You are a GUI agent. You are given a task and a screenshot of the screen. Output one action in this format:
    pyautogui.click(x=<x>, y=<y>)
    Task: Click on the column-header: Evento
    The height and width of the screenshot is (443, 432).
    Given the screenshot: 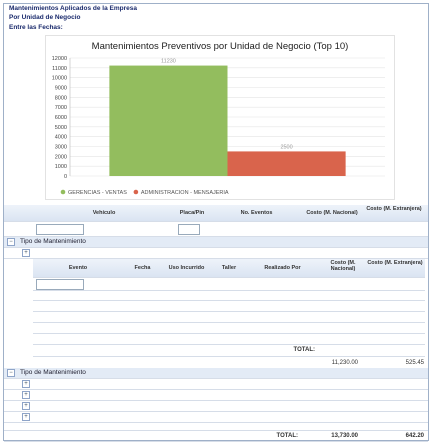 What is the action you would take?
    pyautogui.click(x=78, y=268)
    